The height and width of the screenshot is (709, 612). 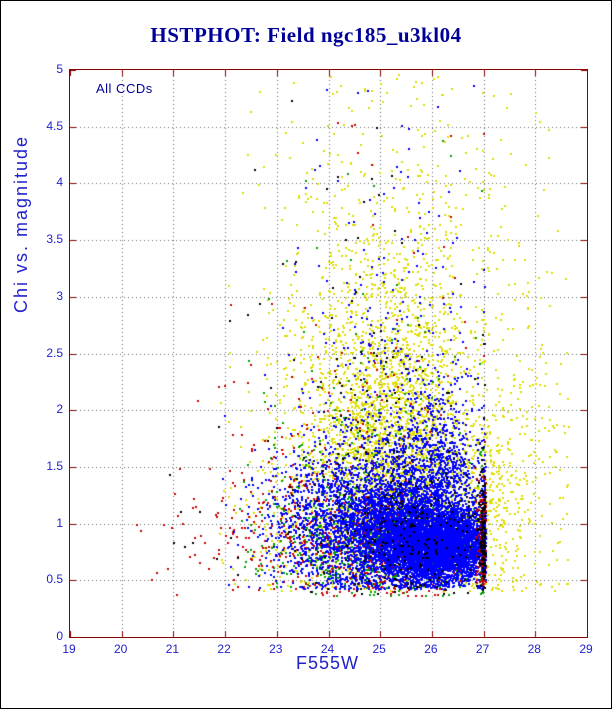 What do you see at coordinates (172, 649) in the screenshot?
I see `x-tick-label: 21` at bounding box center [172, 649].